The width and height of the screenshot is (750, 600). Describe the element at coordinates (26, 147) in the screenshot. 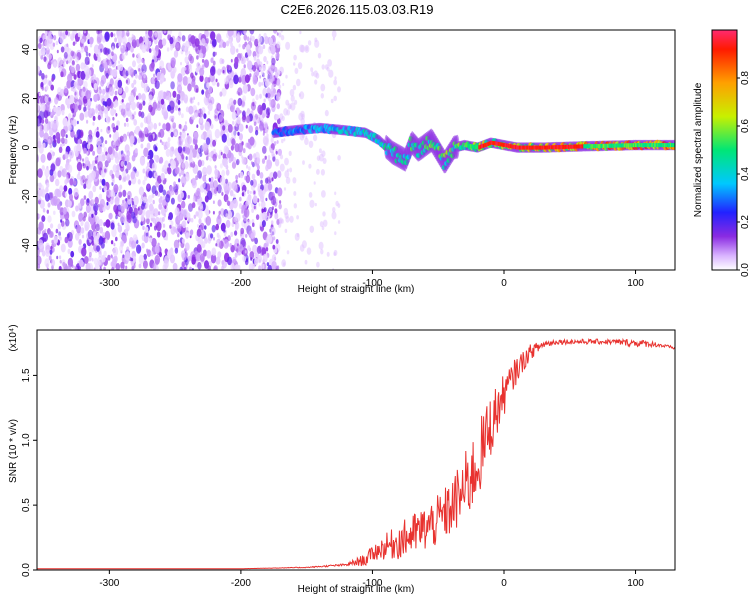

I see `y-tick-label: 0` at that location.